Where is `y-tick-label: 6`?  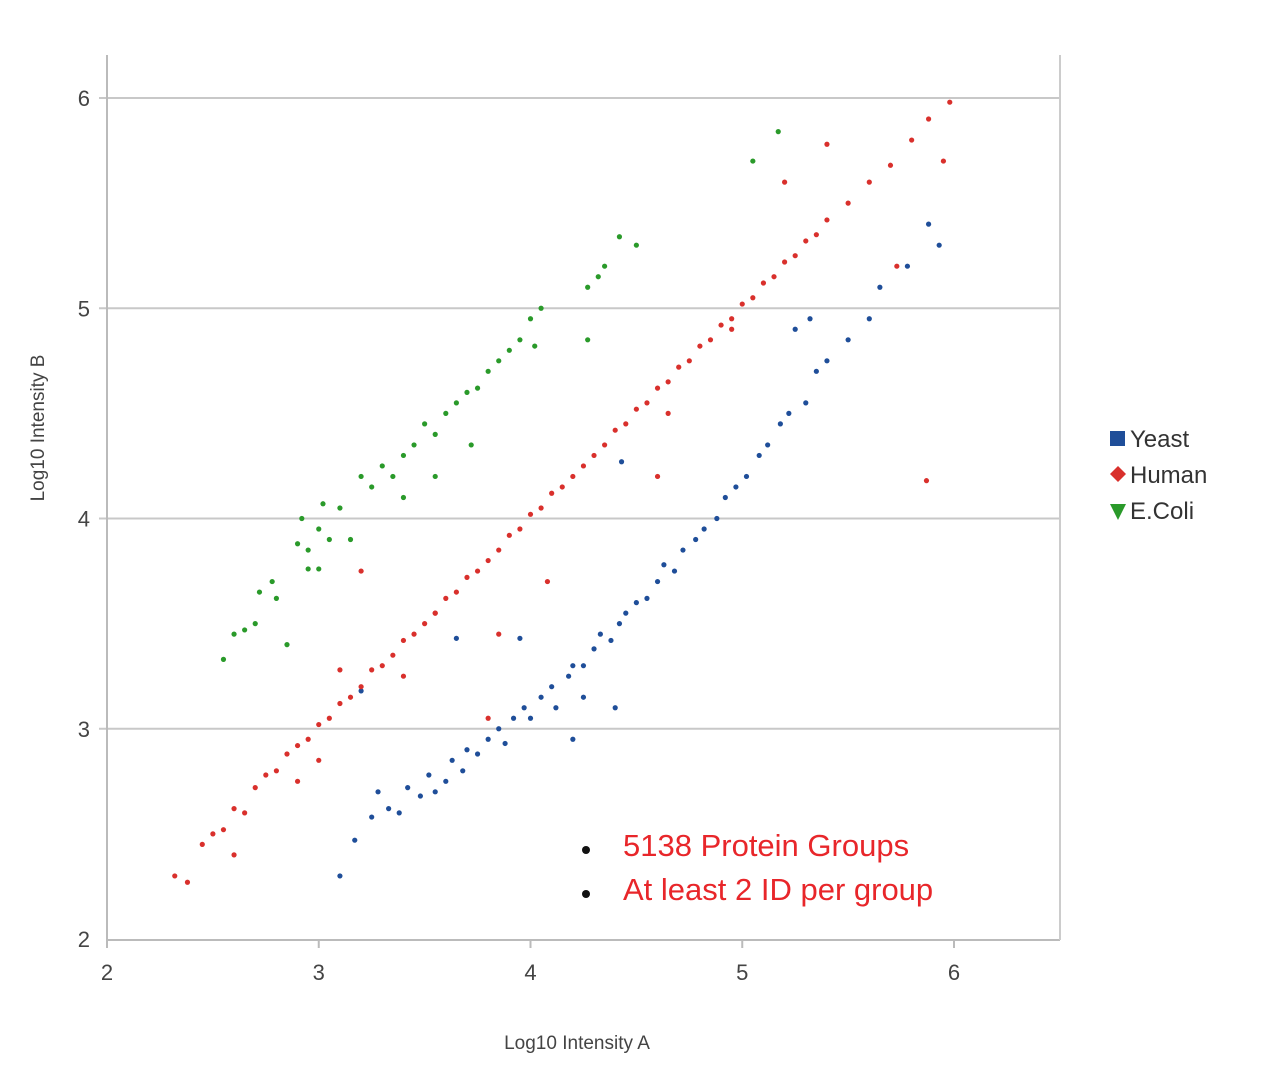
y-tick-label: 6 is located at coordinates (84, 98).